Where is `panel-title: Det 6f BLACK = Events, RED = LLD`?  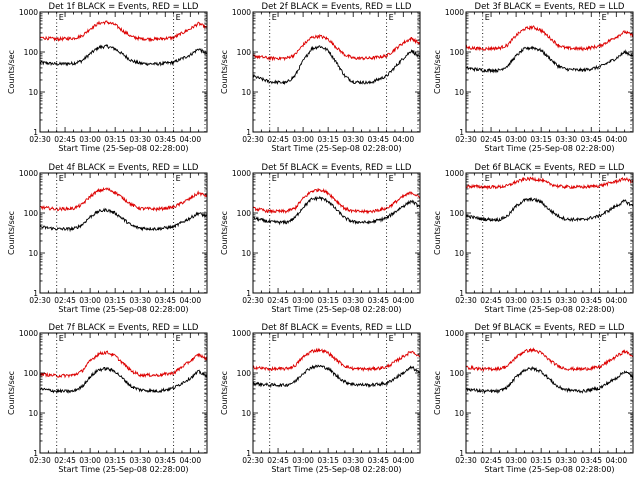 panel-title: Det 6f BLACK = Events, RED = LLD is located at coordinates (550, 168).